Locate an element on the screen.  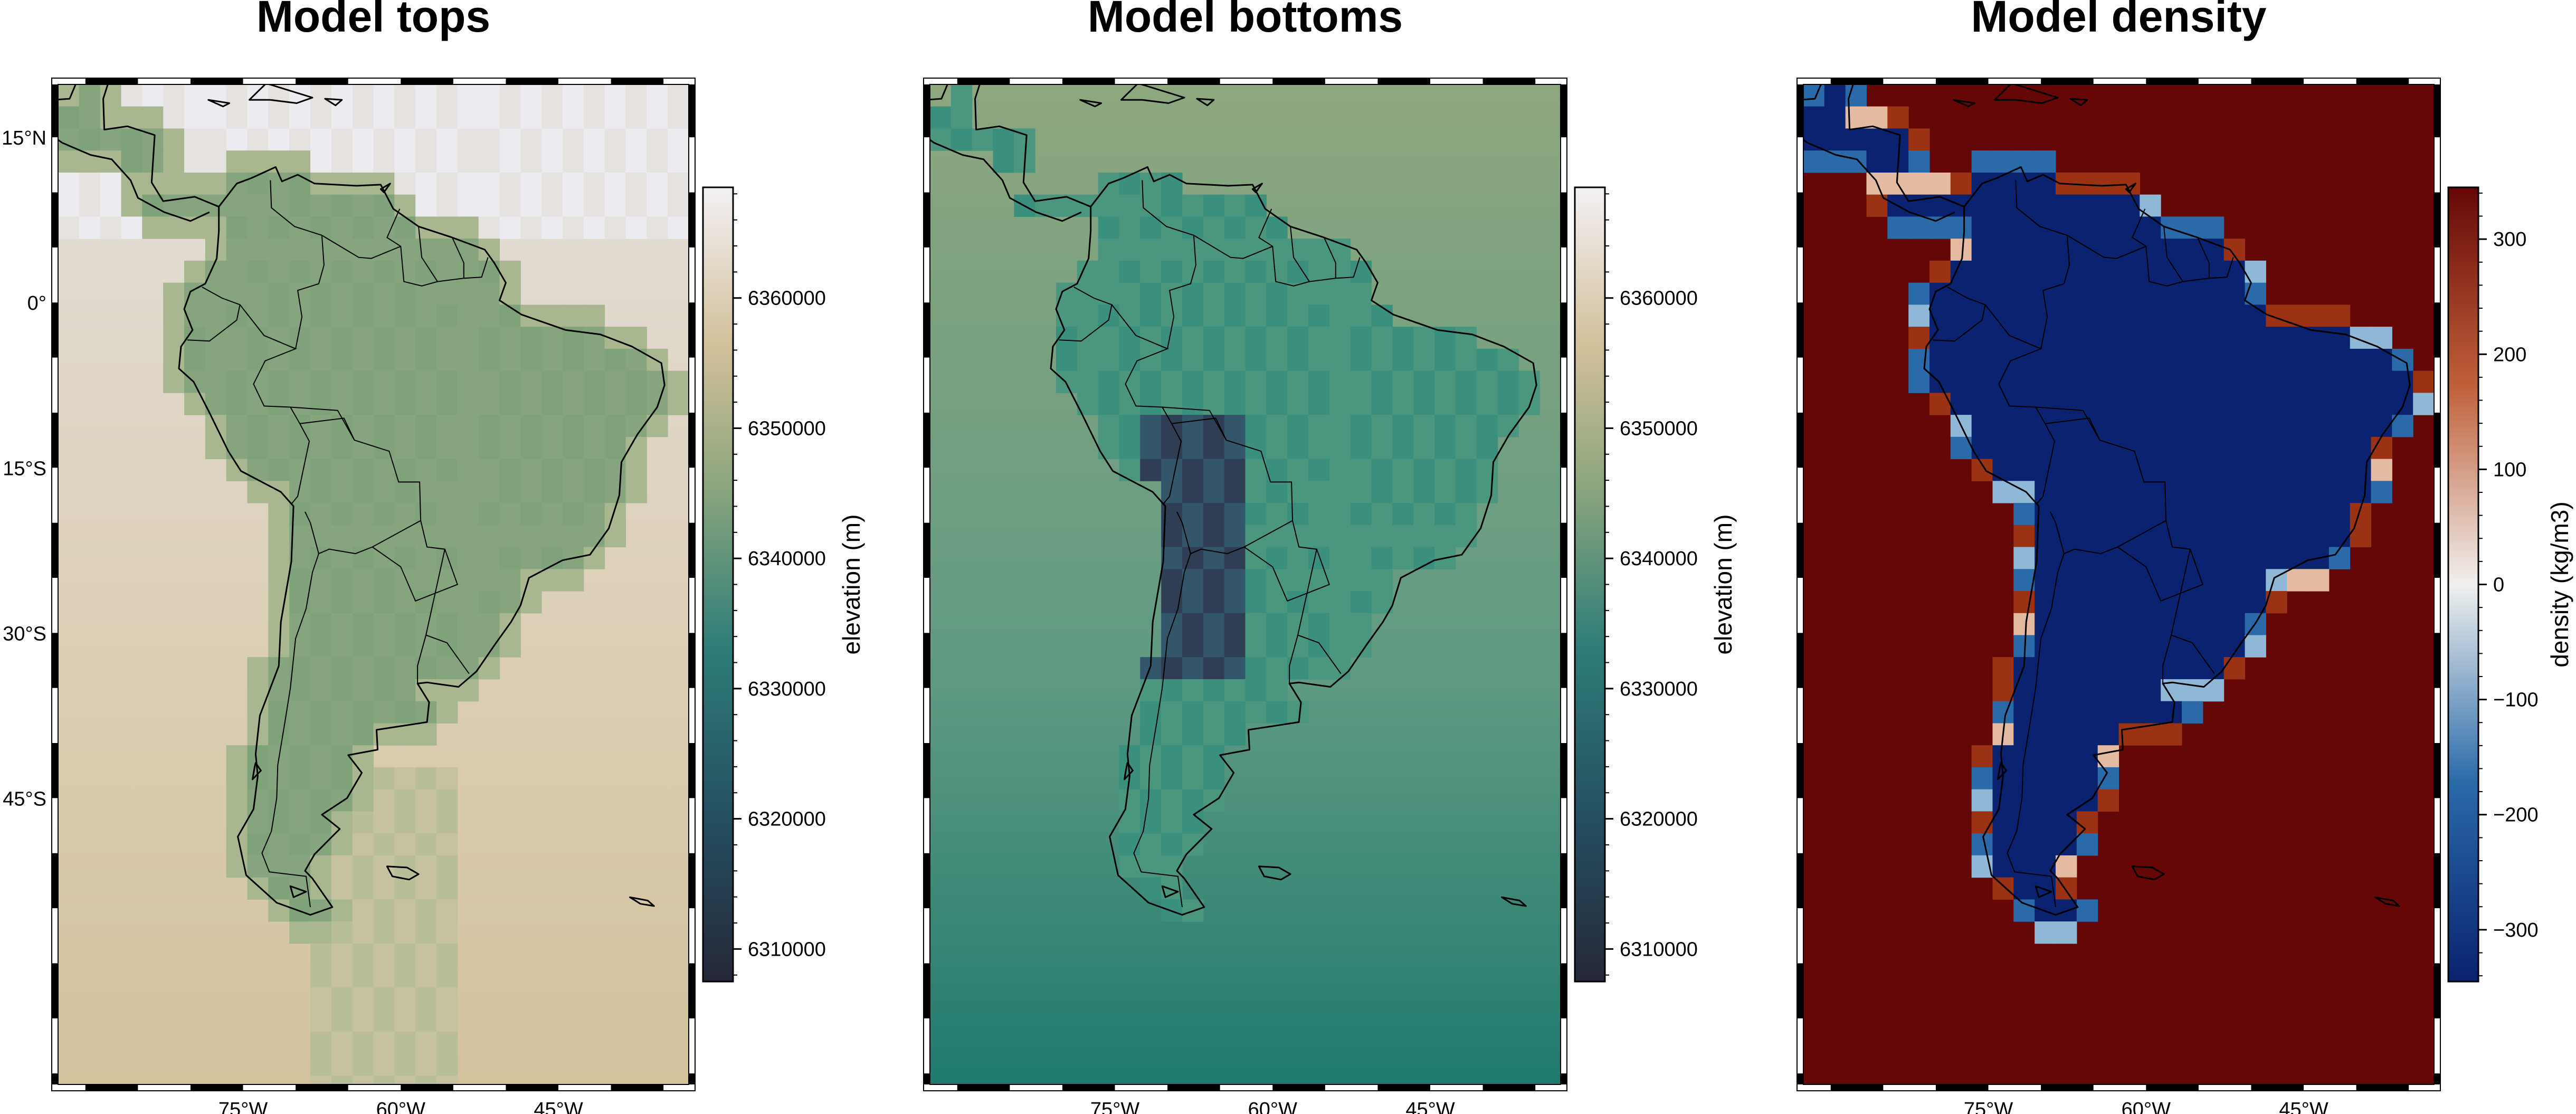
colorbar-tick-label: 6320000 is located at coordinates (1659, 819).